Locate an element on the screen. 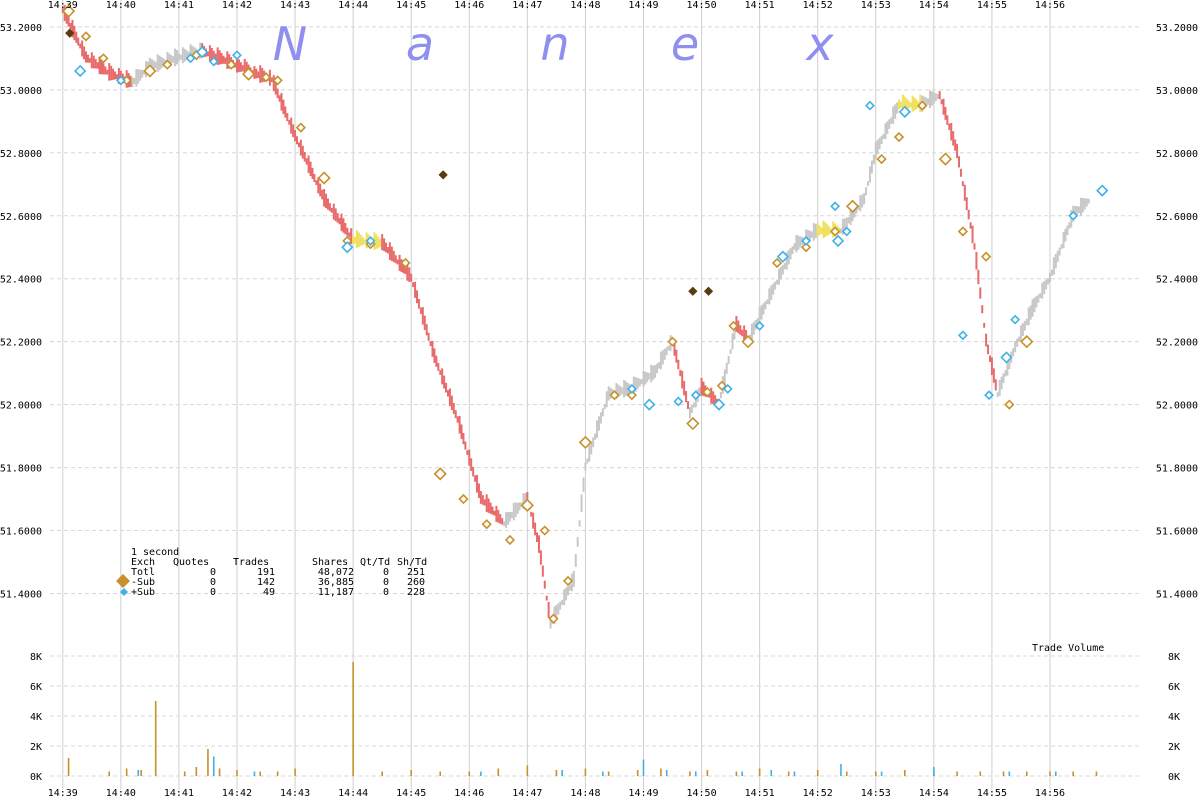 Image resolution: width=1200 pixels, height=800 pixels. watermark-letter: N is located at coordinates (290, 44).